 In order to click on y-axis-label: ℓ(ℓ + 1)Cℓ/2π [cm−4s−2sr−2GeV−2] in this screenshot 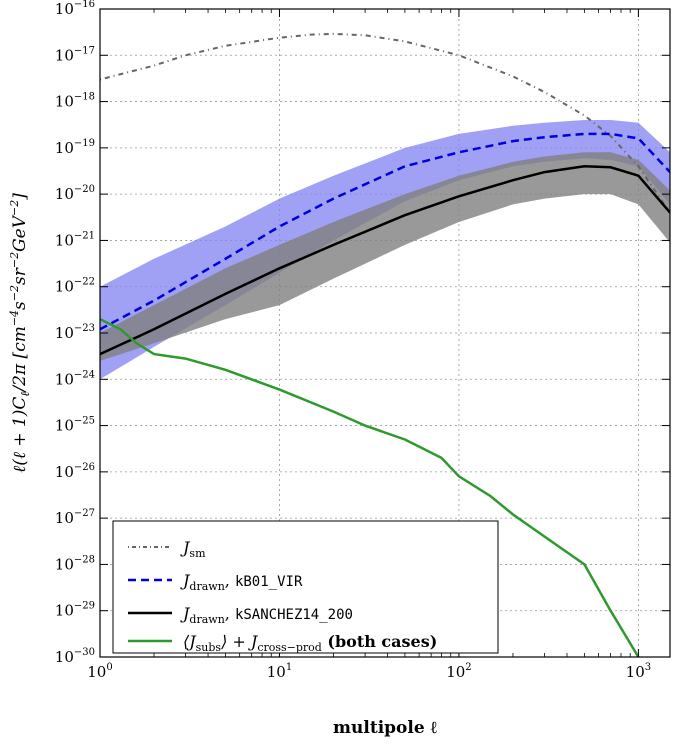, I will do `click(20, 333)`.